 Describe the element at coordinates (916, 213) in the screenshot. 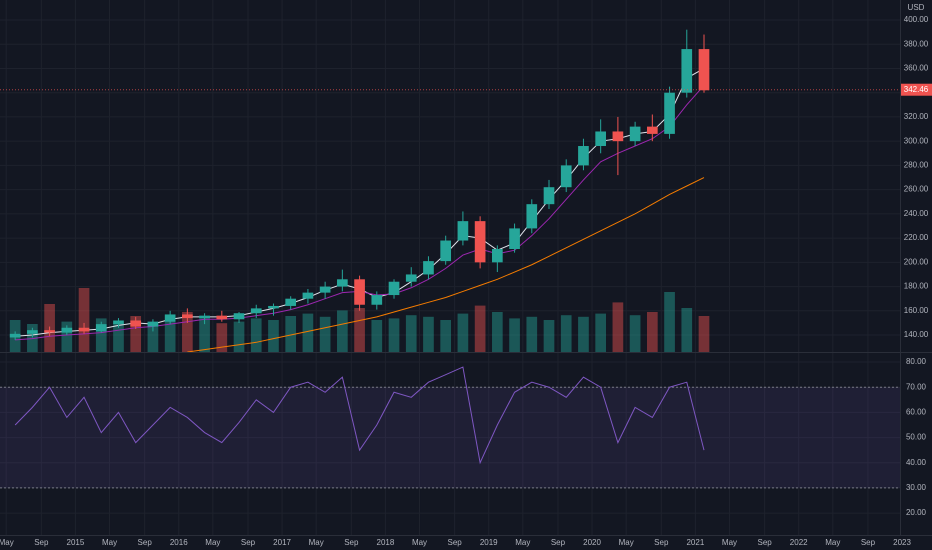

I see `y-tick-label: 240.00` at that location.